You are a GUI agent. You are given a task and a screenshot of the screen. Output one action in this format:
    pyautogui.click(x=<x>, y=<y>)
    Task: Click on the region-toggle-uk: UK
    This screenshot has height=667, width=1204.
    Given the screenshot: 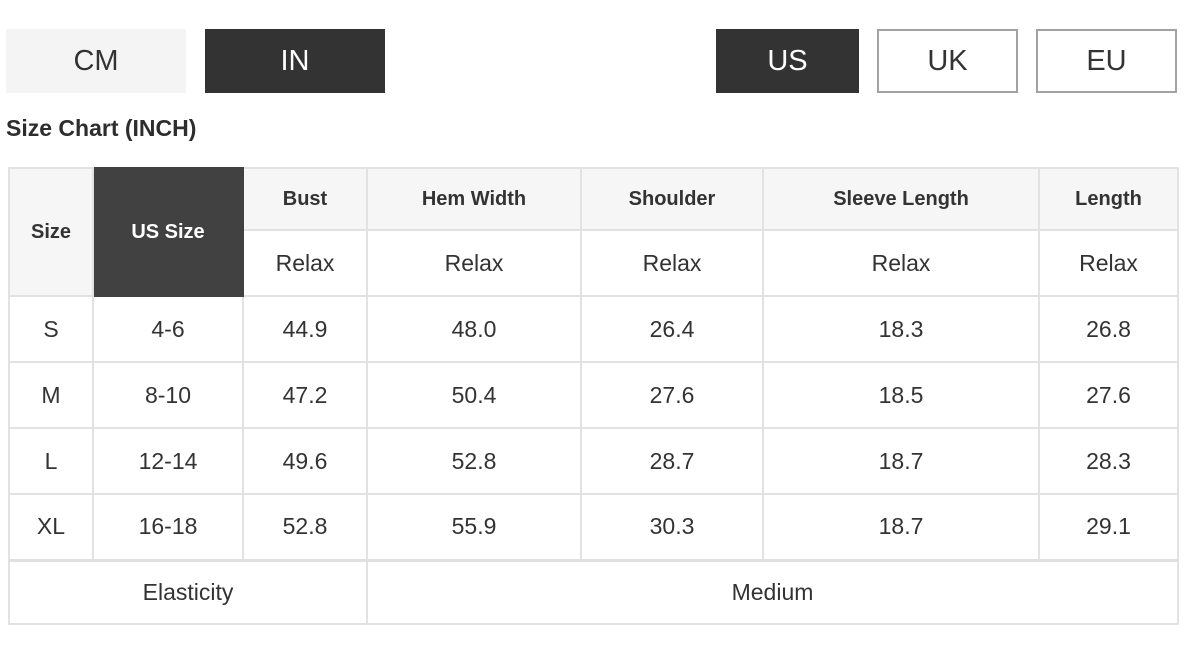 What is the action you would take?
    pyautogui.click(x=947, y=61)
    